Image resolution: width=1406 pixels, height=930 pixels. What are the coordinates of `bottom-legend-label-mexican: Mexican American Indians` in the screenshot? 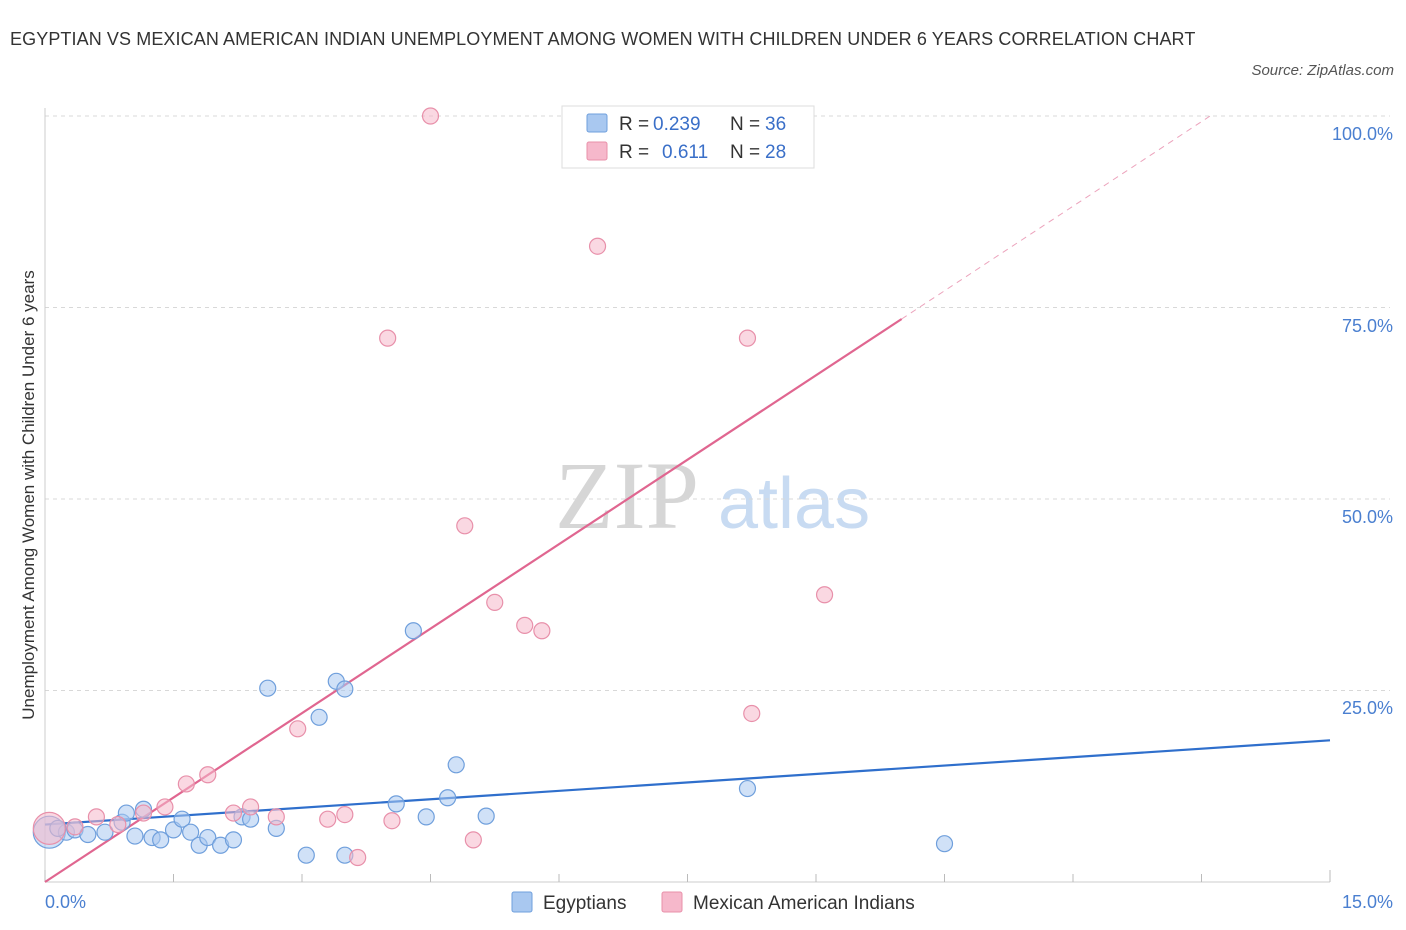 It's located at (804, 903).